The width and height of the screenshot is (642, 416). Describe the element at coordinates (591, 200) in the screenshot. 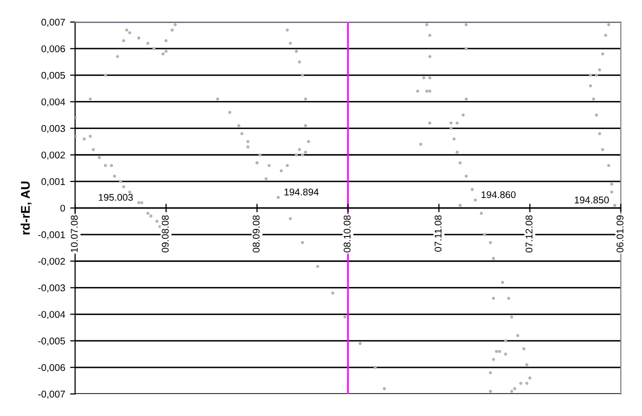

I see `annotation: 194.850` at that location.